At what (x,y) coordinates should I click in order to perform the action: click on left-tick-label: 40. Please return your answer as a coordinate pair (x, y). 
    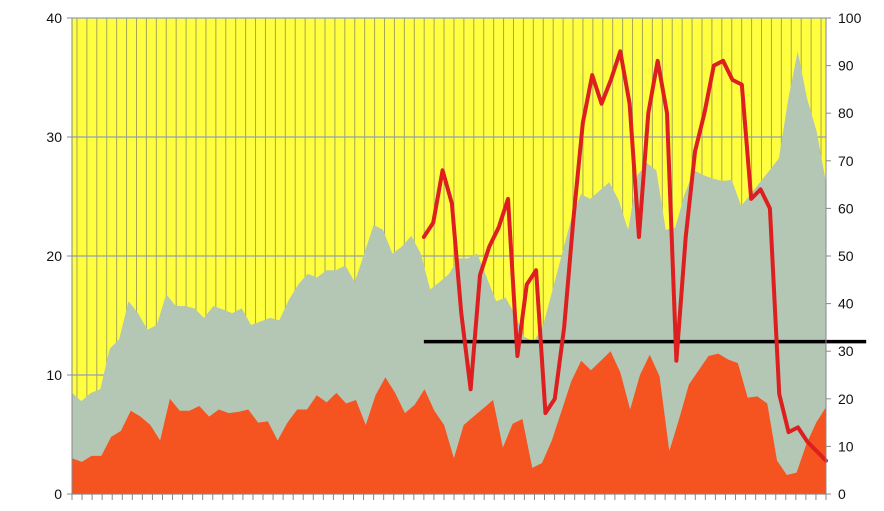
    Looking at the image, I should click on (54, 18).